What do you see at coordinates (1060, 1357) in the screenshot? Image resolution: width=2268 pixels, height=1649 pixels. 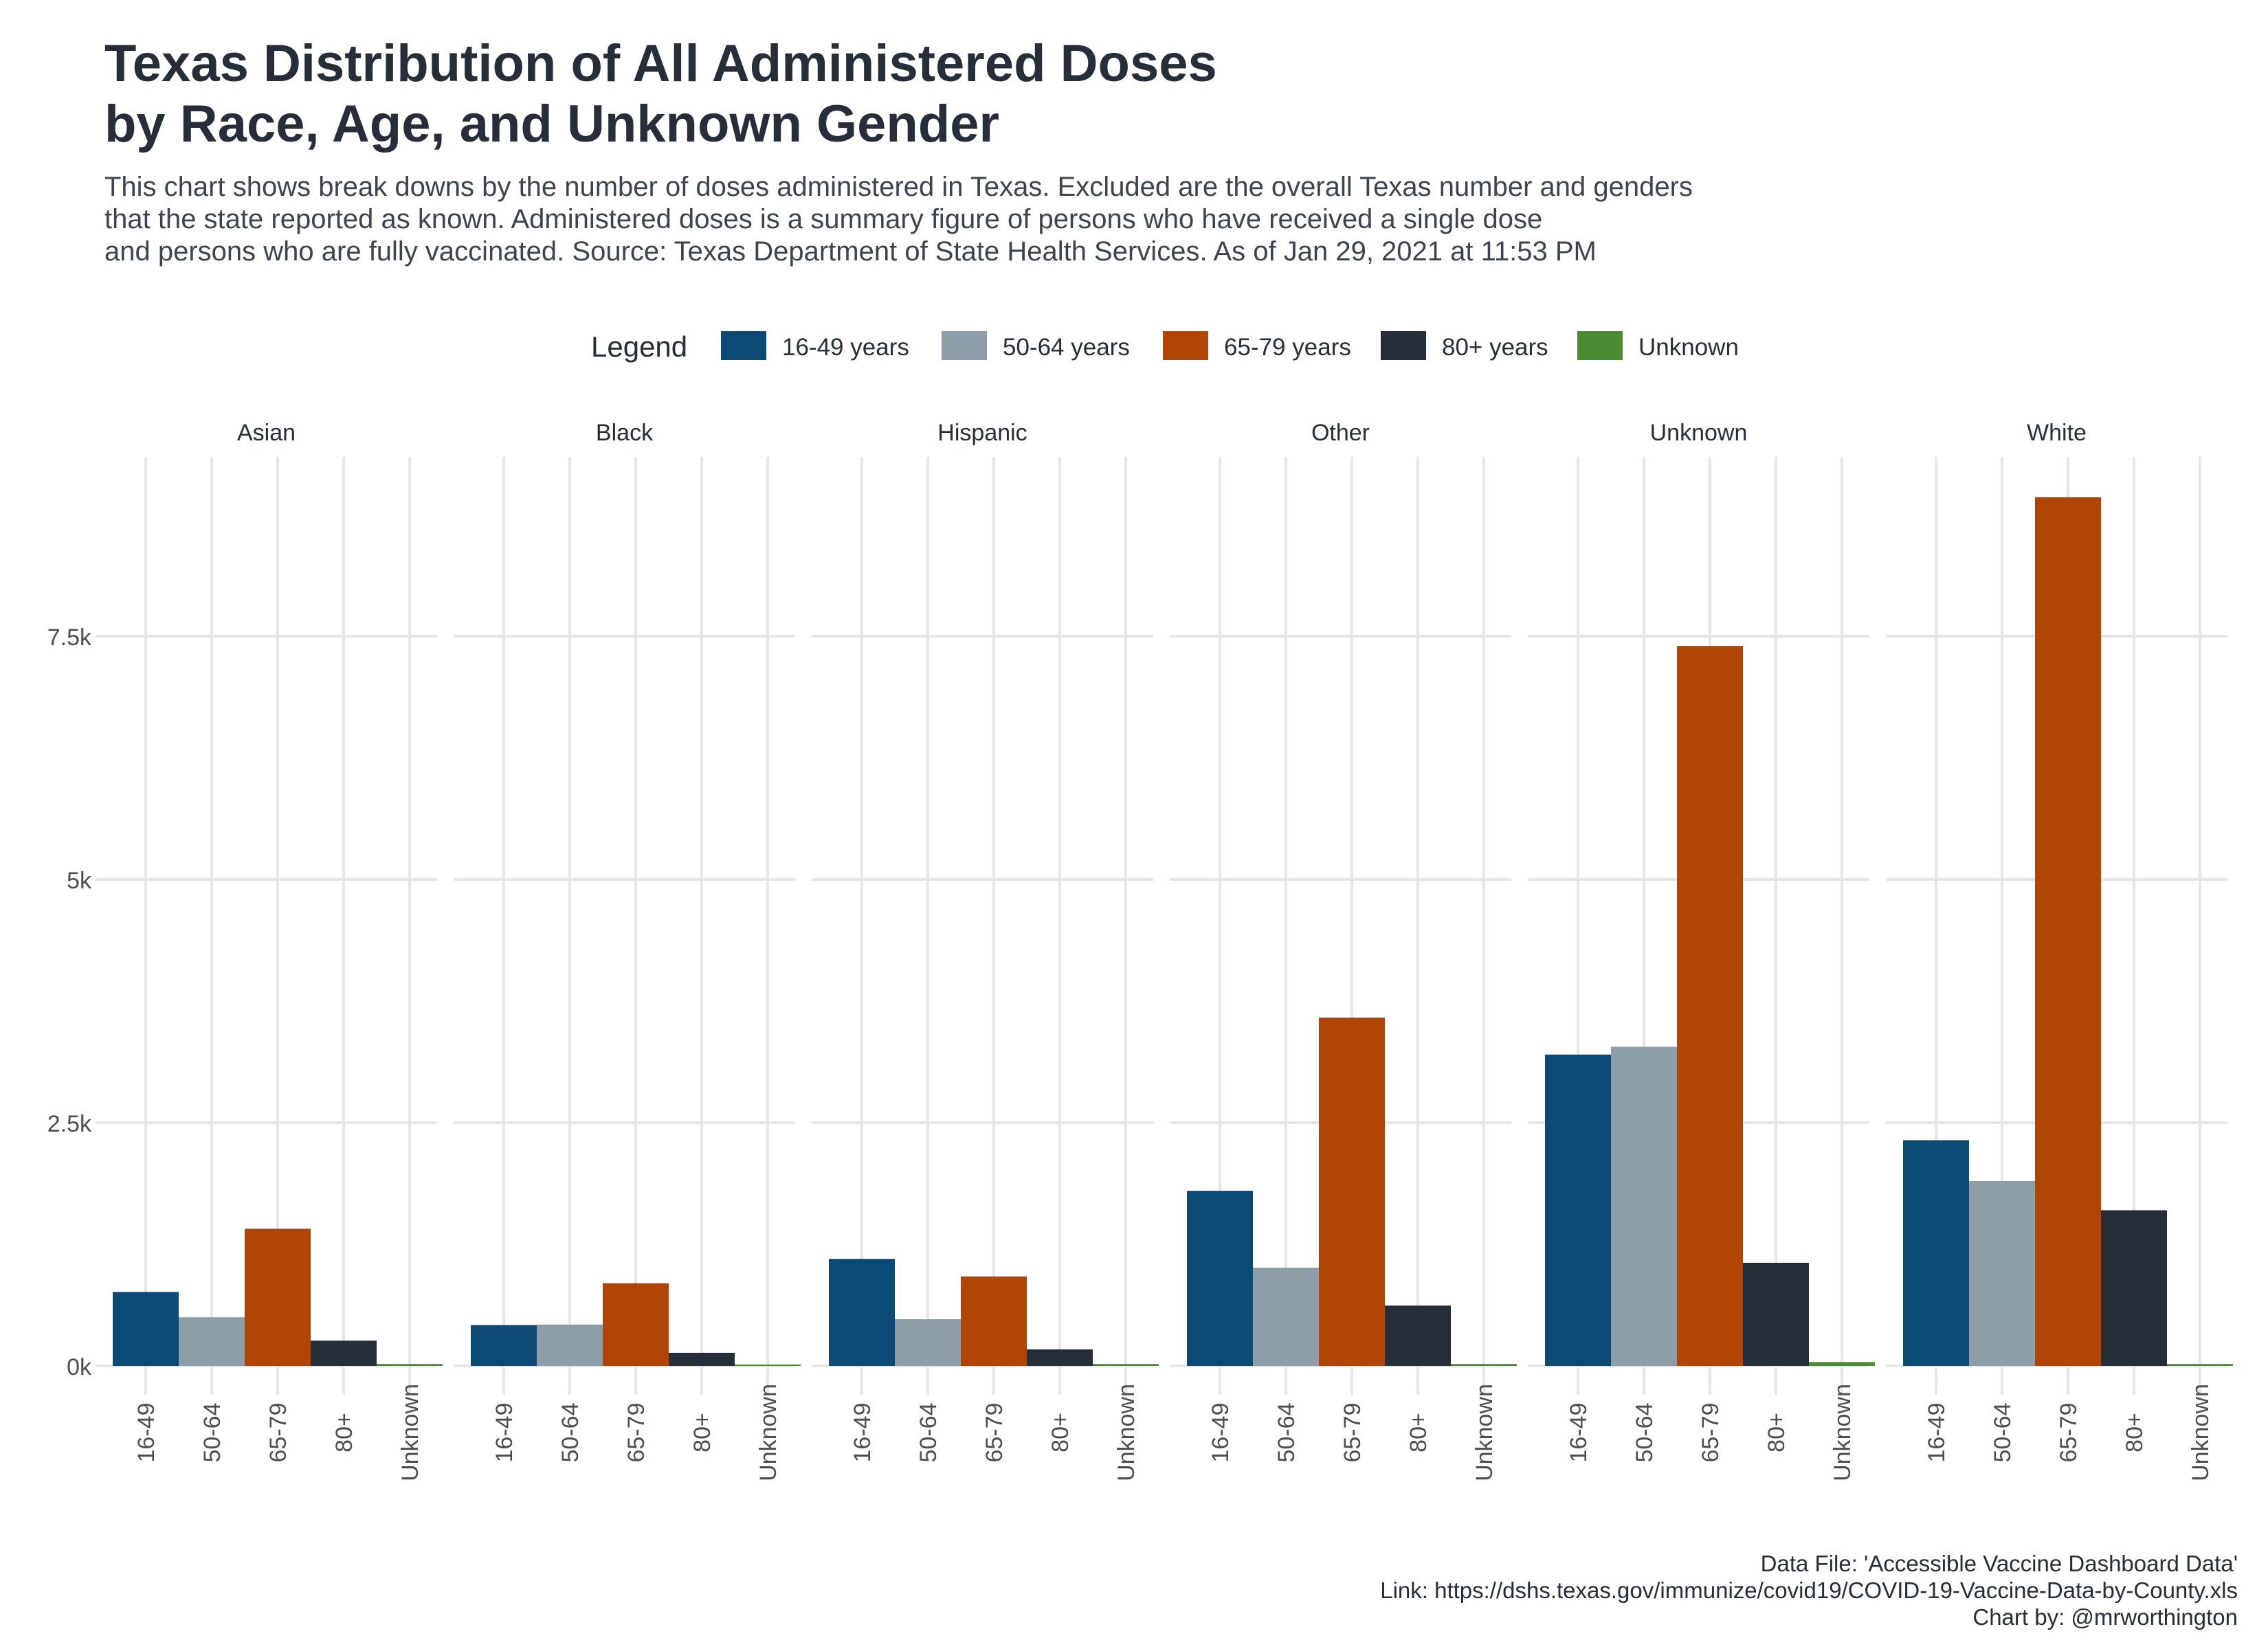 I see `bar-hispanic-80+` at bounding box center [1060, 1357].